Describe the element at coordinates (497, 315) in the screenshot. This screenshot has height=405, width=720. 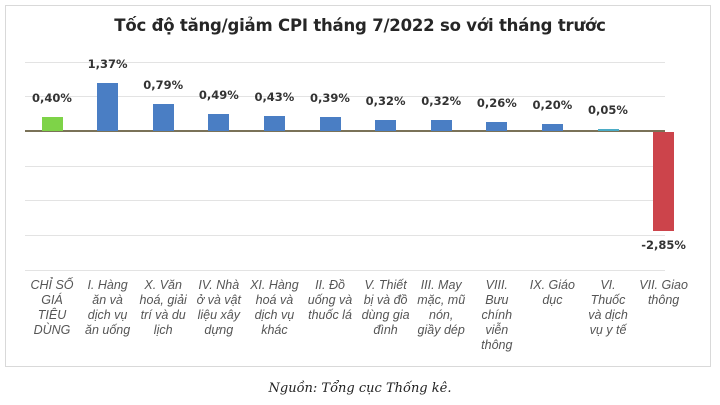
I see `category-label: VIII. Bưu chính viễn thông` at that location.